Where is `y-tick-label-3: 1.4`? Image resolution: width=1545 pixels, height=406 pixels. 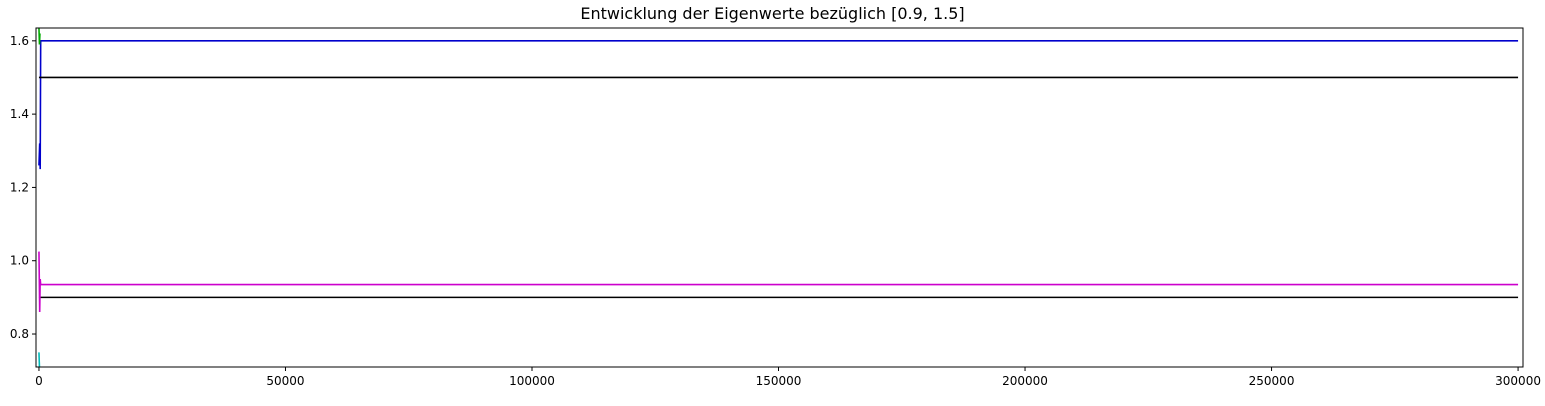
y-tick-label-3: 1.4 is located at coordinates (19, 114).